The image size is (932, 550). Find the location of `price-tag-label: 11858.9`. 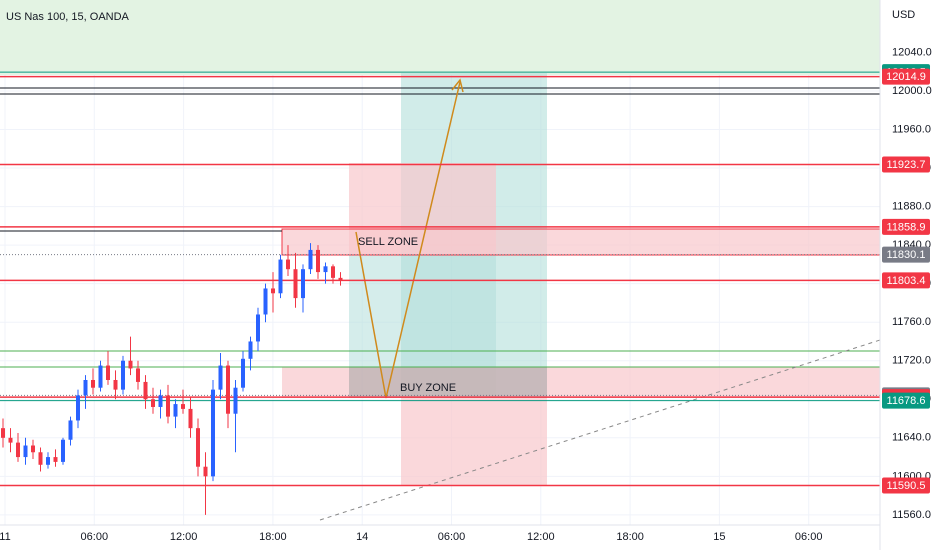

price-tag-label: 11858.9 is located at coordinates (906, 227).